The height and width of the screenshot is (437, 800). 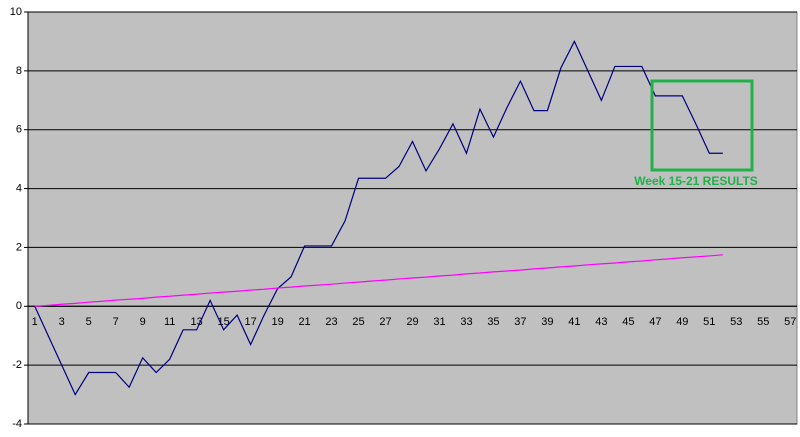 What do you see at coordinates (696, 181) in the screenshot?
I see `annotation: Week 15-21 RESULTS` at bounding box center [696, 181].